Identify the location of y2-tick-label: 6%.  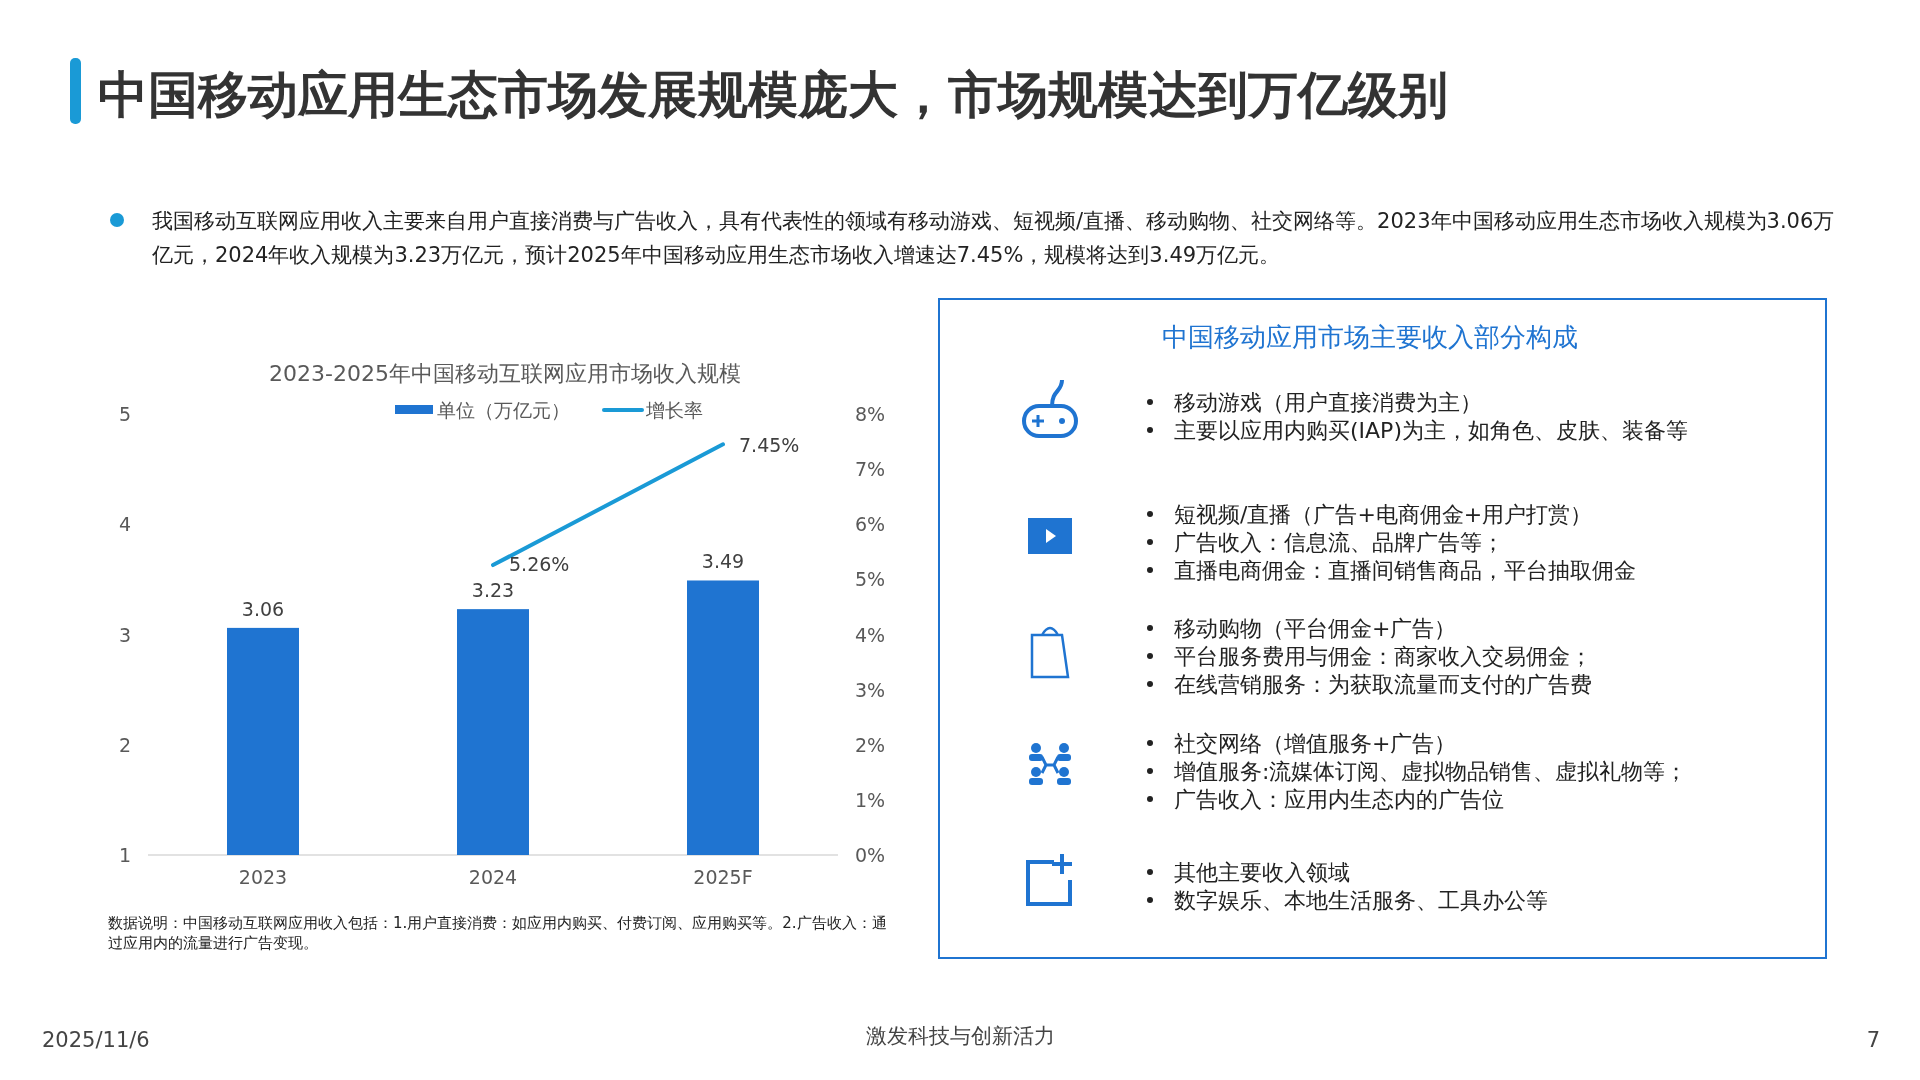
(870, 524).